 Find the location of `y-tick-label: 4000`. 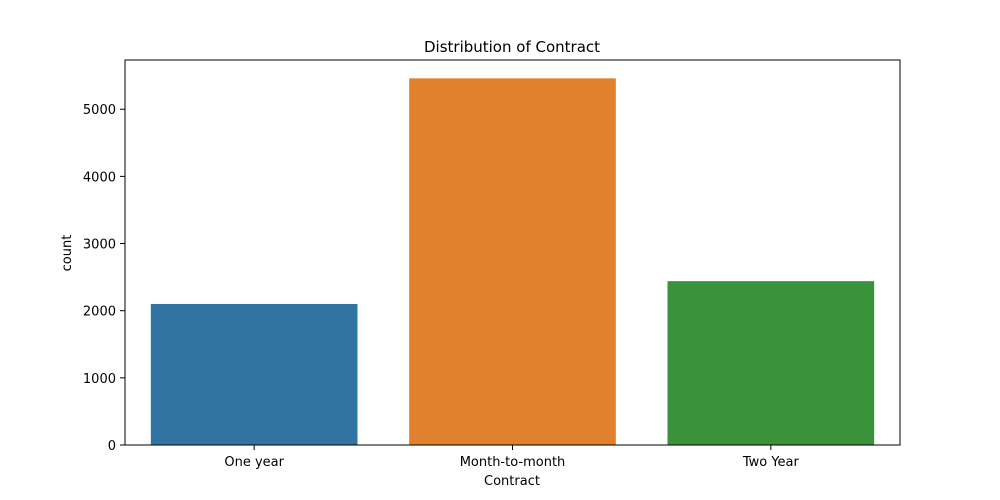

y-tick-label: 4000 is located at coordinates (99, 177).